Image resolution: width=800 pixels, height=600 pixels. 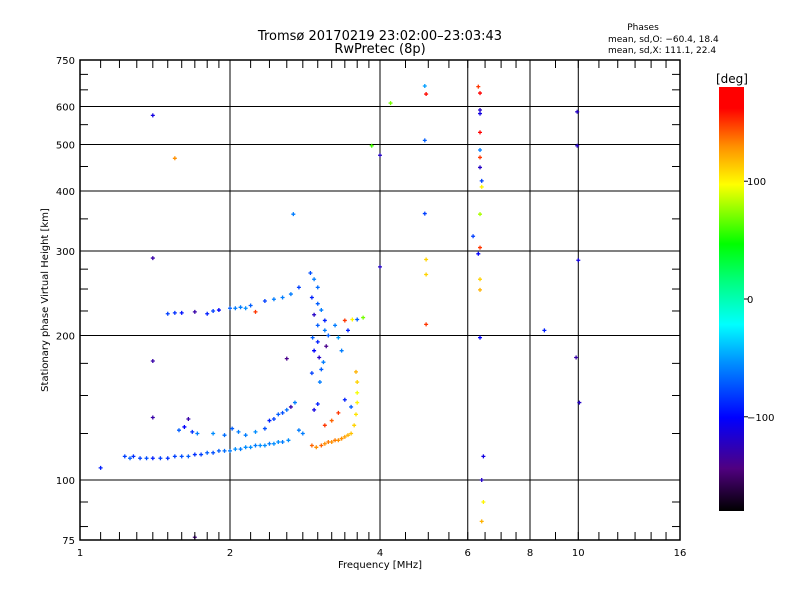 I want to click on y-tick-label: 500, so click(x=65, y=146).